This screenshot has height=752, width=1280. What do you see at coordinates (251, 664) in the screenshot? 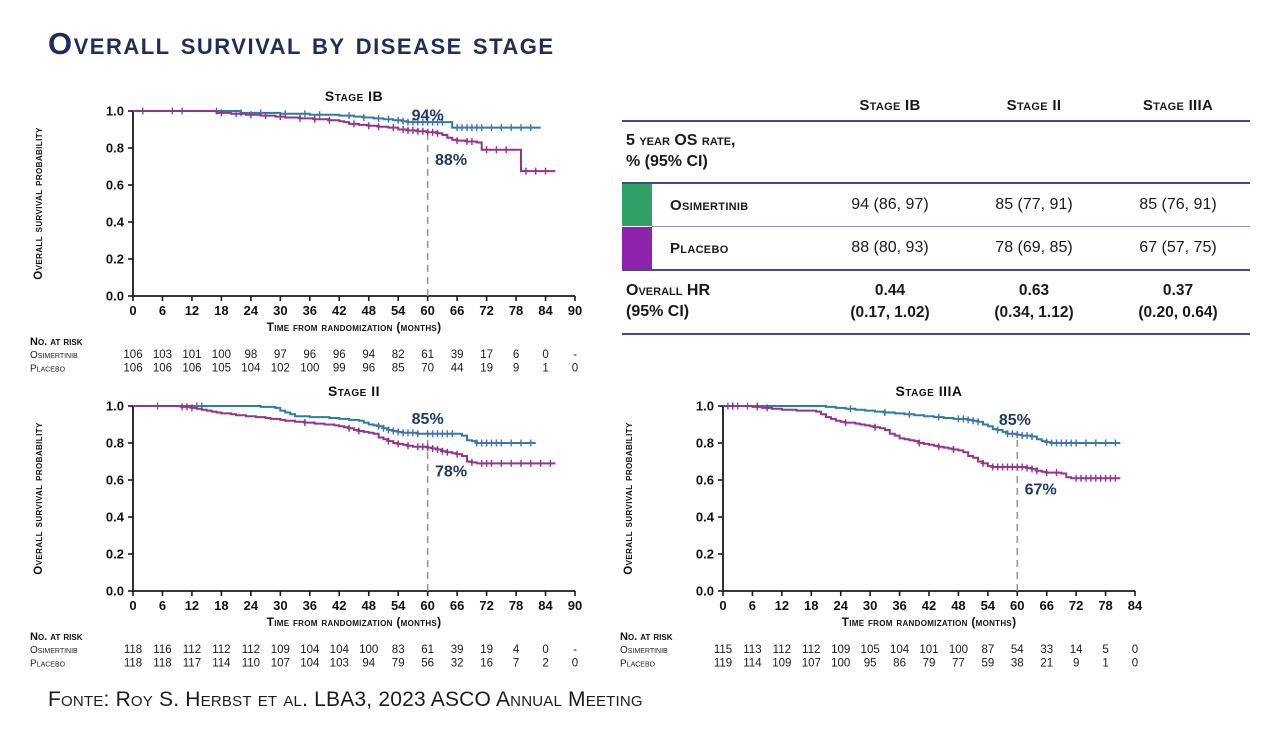
I see `at-risk-value: 110` at bounding box center [251, 664].